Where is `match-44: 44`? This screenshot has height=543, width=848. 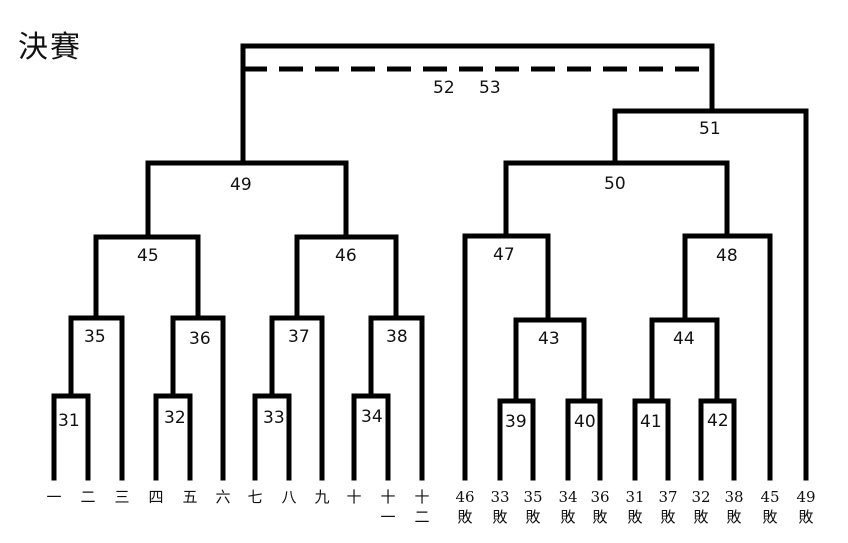 match-44: 44 is located at coordinates (684, 339).